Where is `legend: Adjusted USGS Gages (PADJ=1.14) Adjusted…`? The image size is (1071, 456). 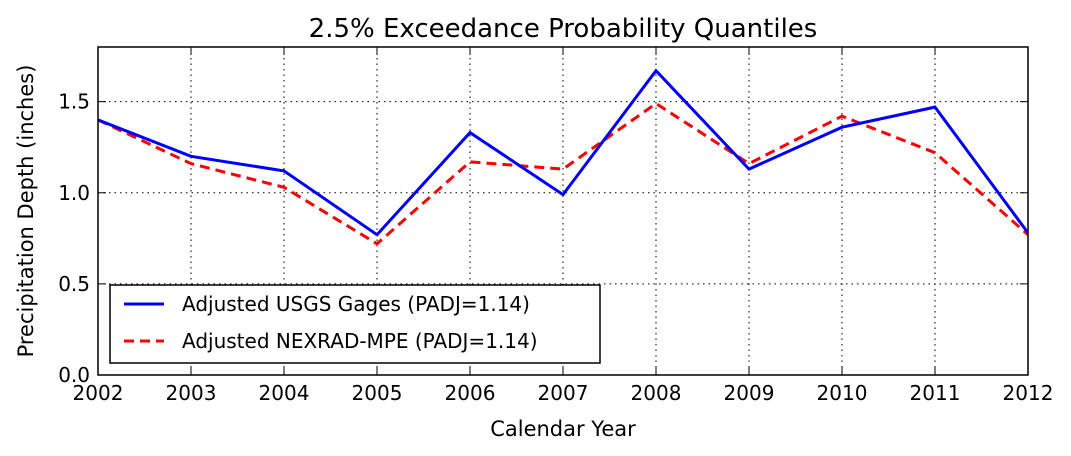
legend: Adjusted USGS Gages (PADJ=1.14) Adjusted… is located at coordinates (355, 324).